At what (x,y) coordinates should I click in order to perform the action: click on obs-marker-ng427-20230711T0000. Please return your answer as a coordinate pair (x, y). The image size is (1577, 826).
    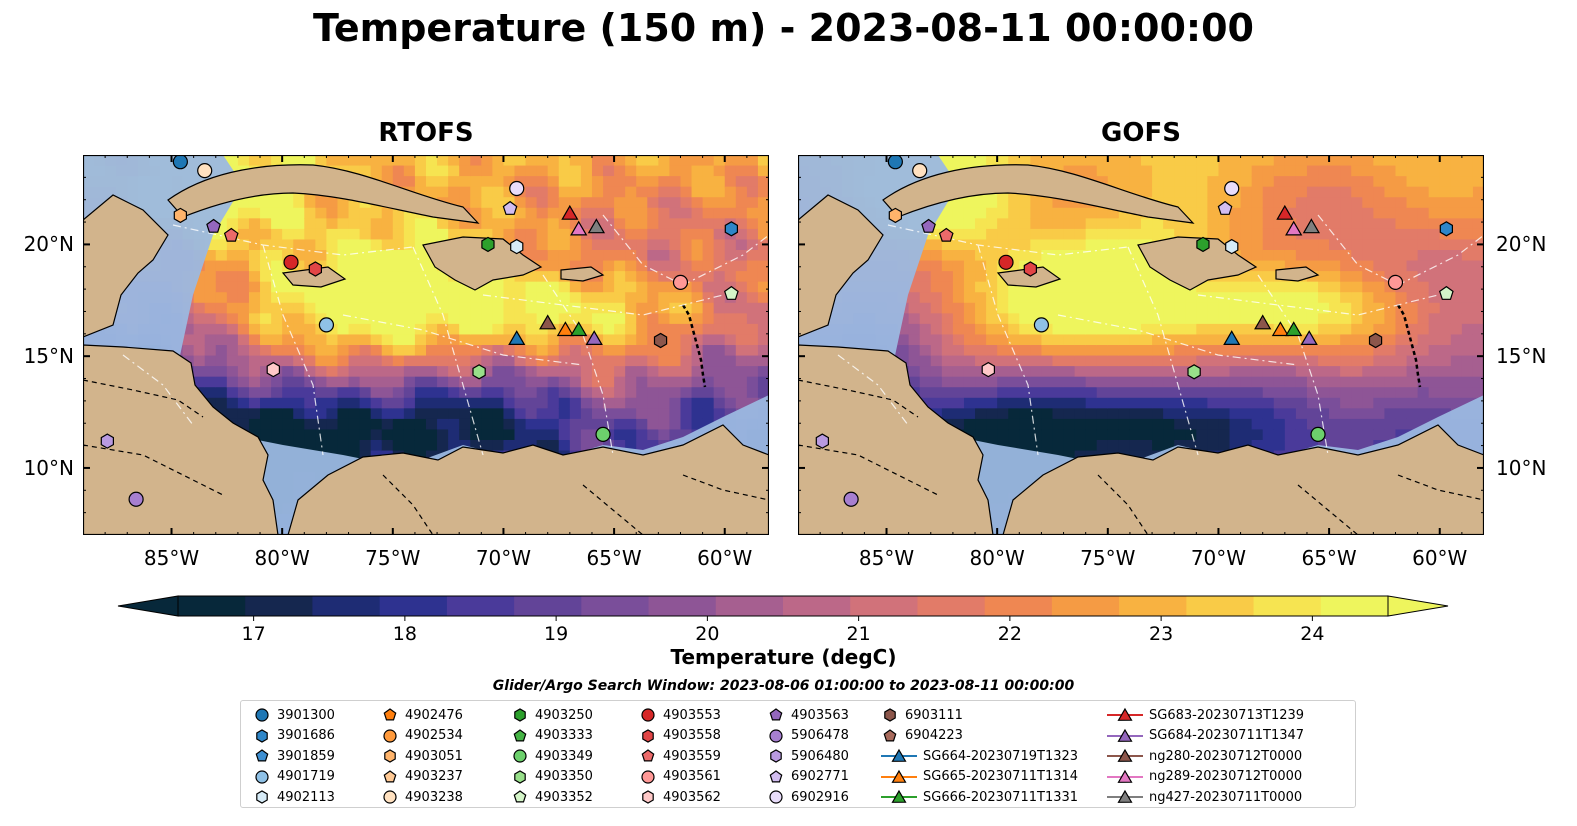
    Looking at the image, I should click on (1311, 226).